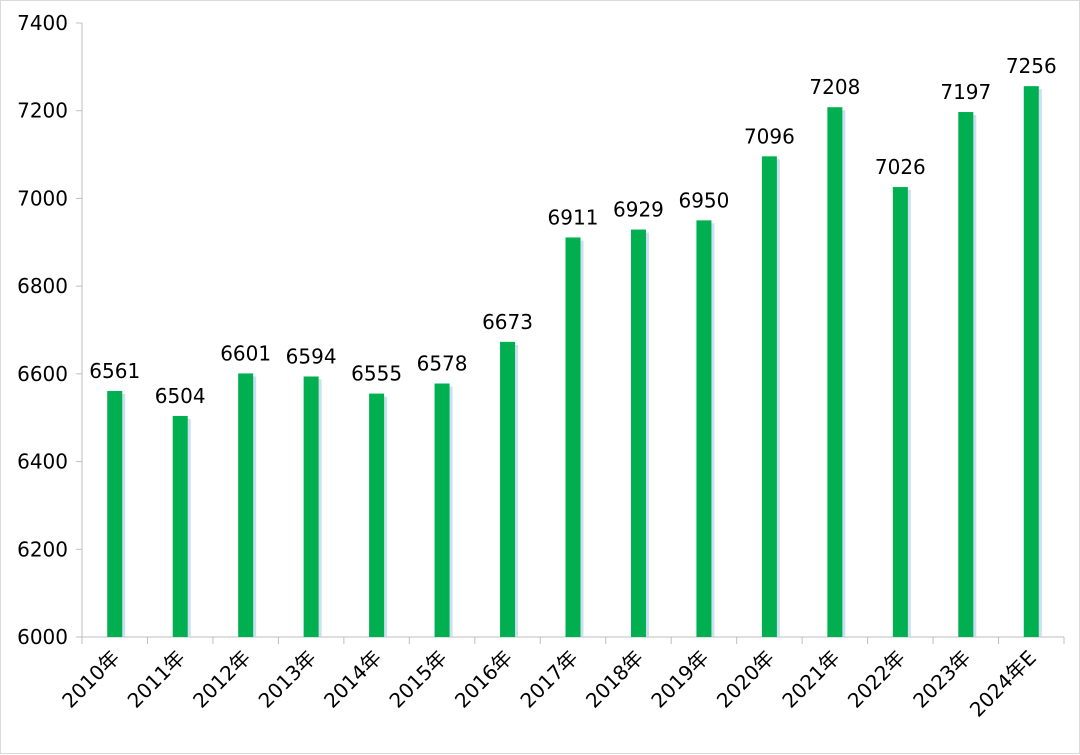  Describe the element at coordinates (180, 396) in the screenshot. I see `data-label: 6504` at that location.